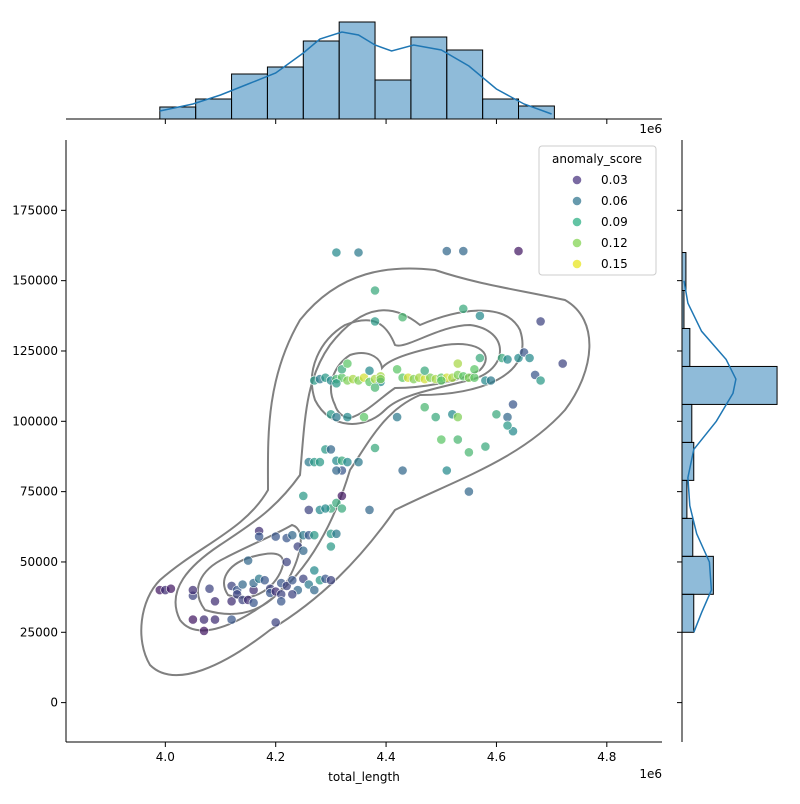 The image size is (800, 804). Describe the element at coordinates (496, 757) in the screenshot. I see `x-tick-label: 4.6` at that location.